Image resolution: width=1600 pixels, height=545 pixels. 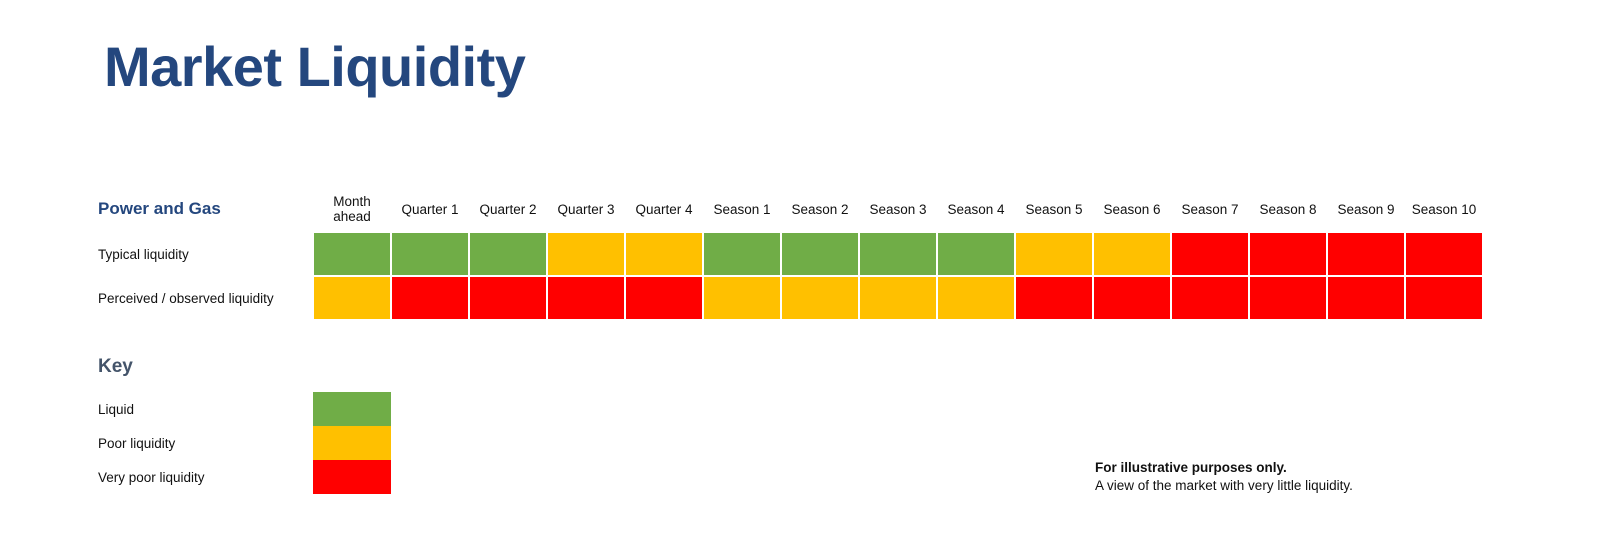 What do you see at coordinates (1366, 209) in the screenshot?
I see `column-header: Season 9` at bounding box center [1366, 209].